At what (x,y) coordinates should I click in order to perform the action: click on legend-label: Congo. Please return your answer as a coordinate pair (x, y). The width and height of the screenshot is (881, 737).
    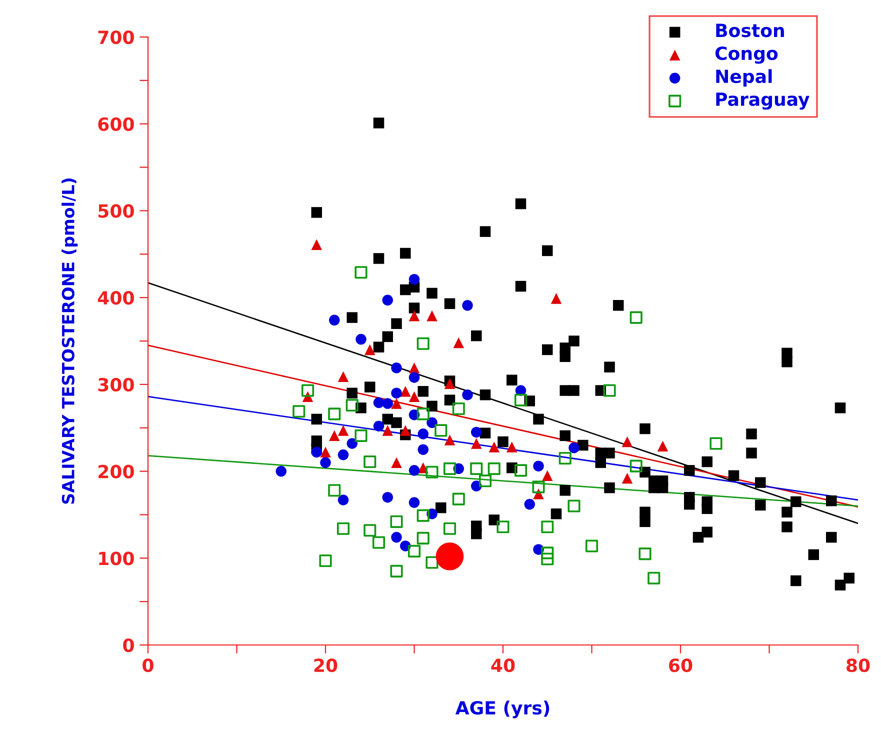
    Looking at the image, I should click on (746, 55).